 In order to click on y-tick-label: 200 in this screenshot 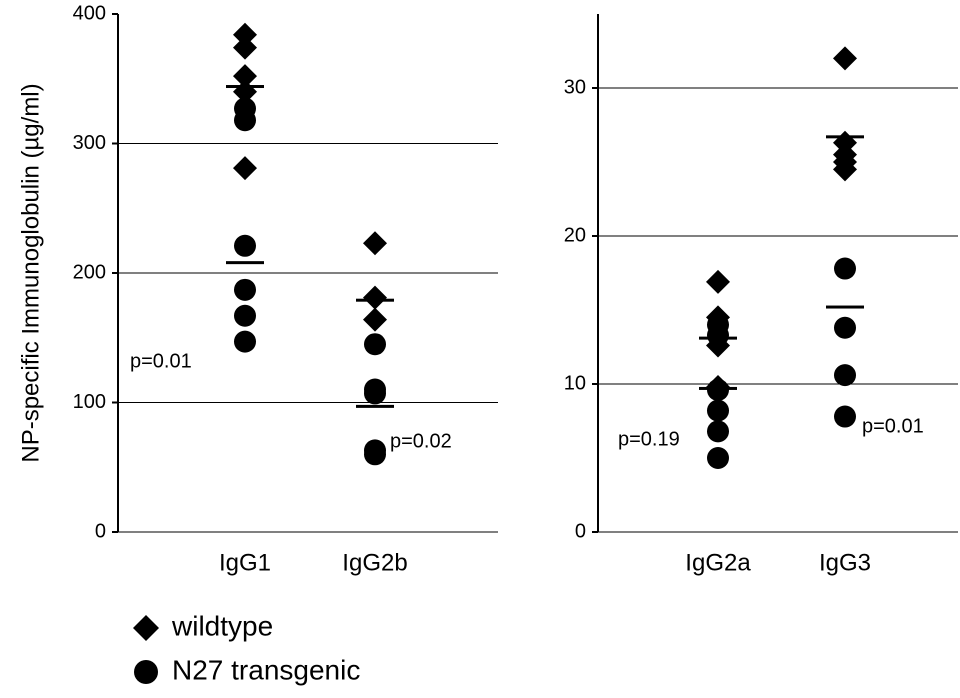, I will do `click(89, 272)`.